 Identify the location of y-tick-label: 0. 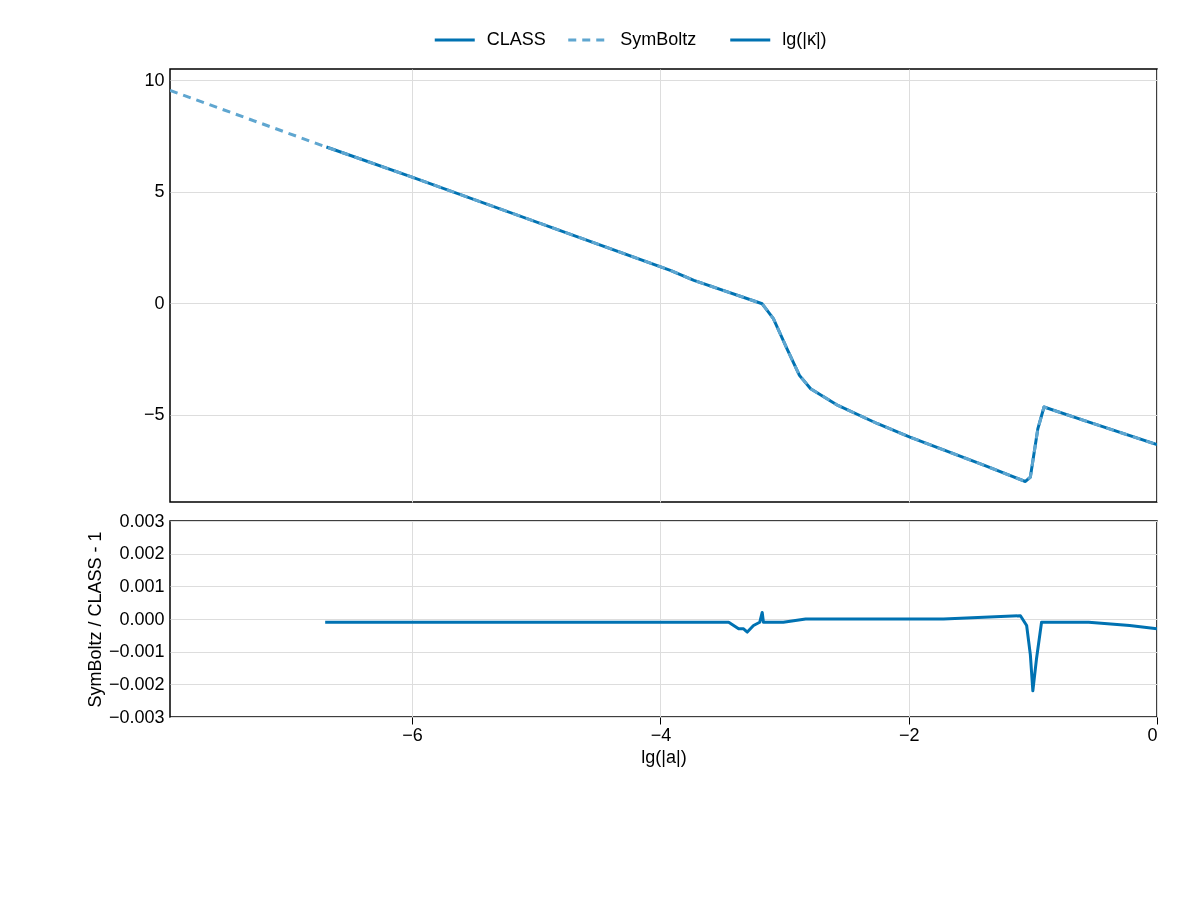
(159, 302).